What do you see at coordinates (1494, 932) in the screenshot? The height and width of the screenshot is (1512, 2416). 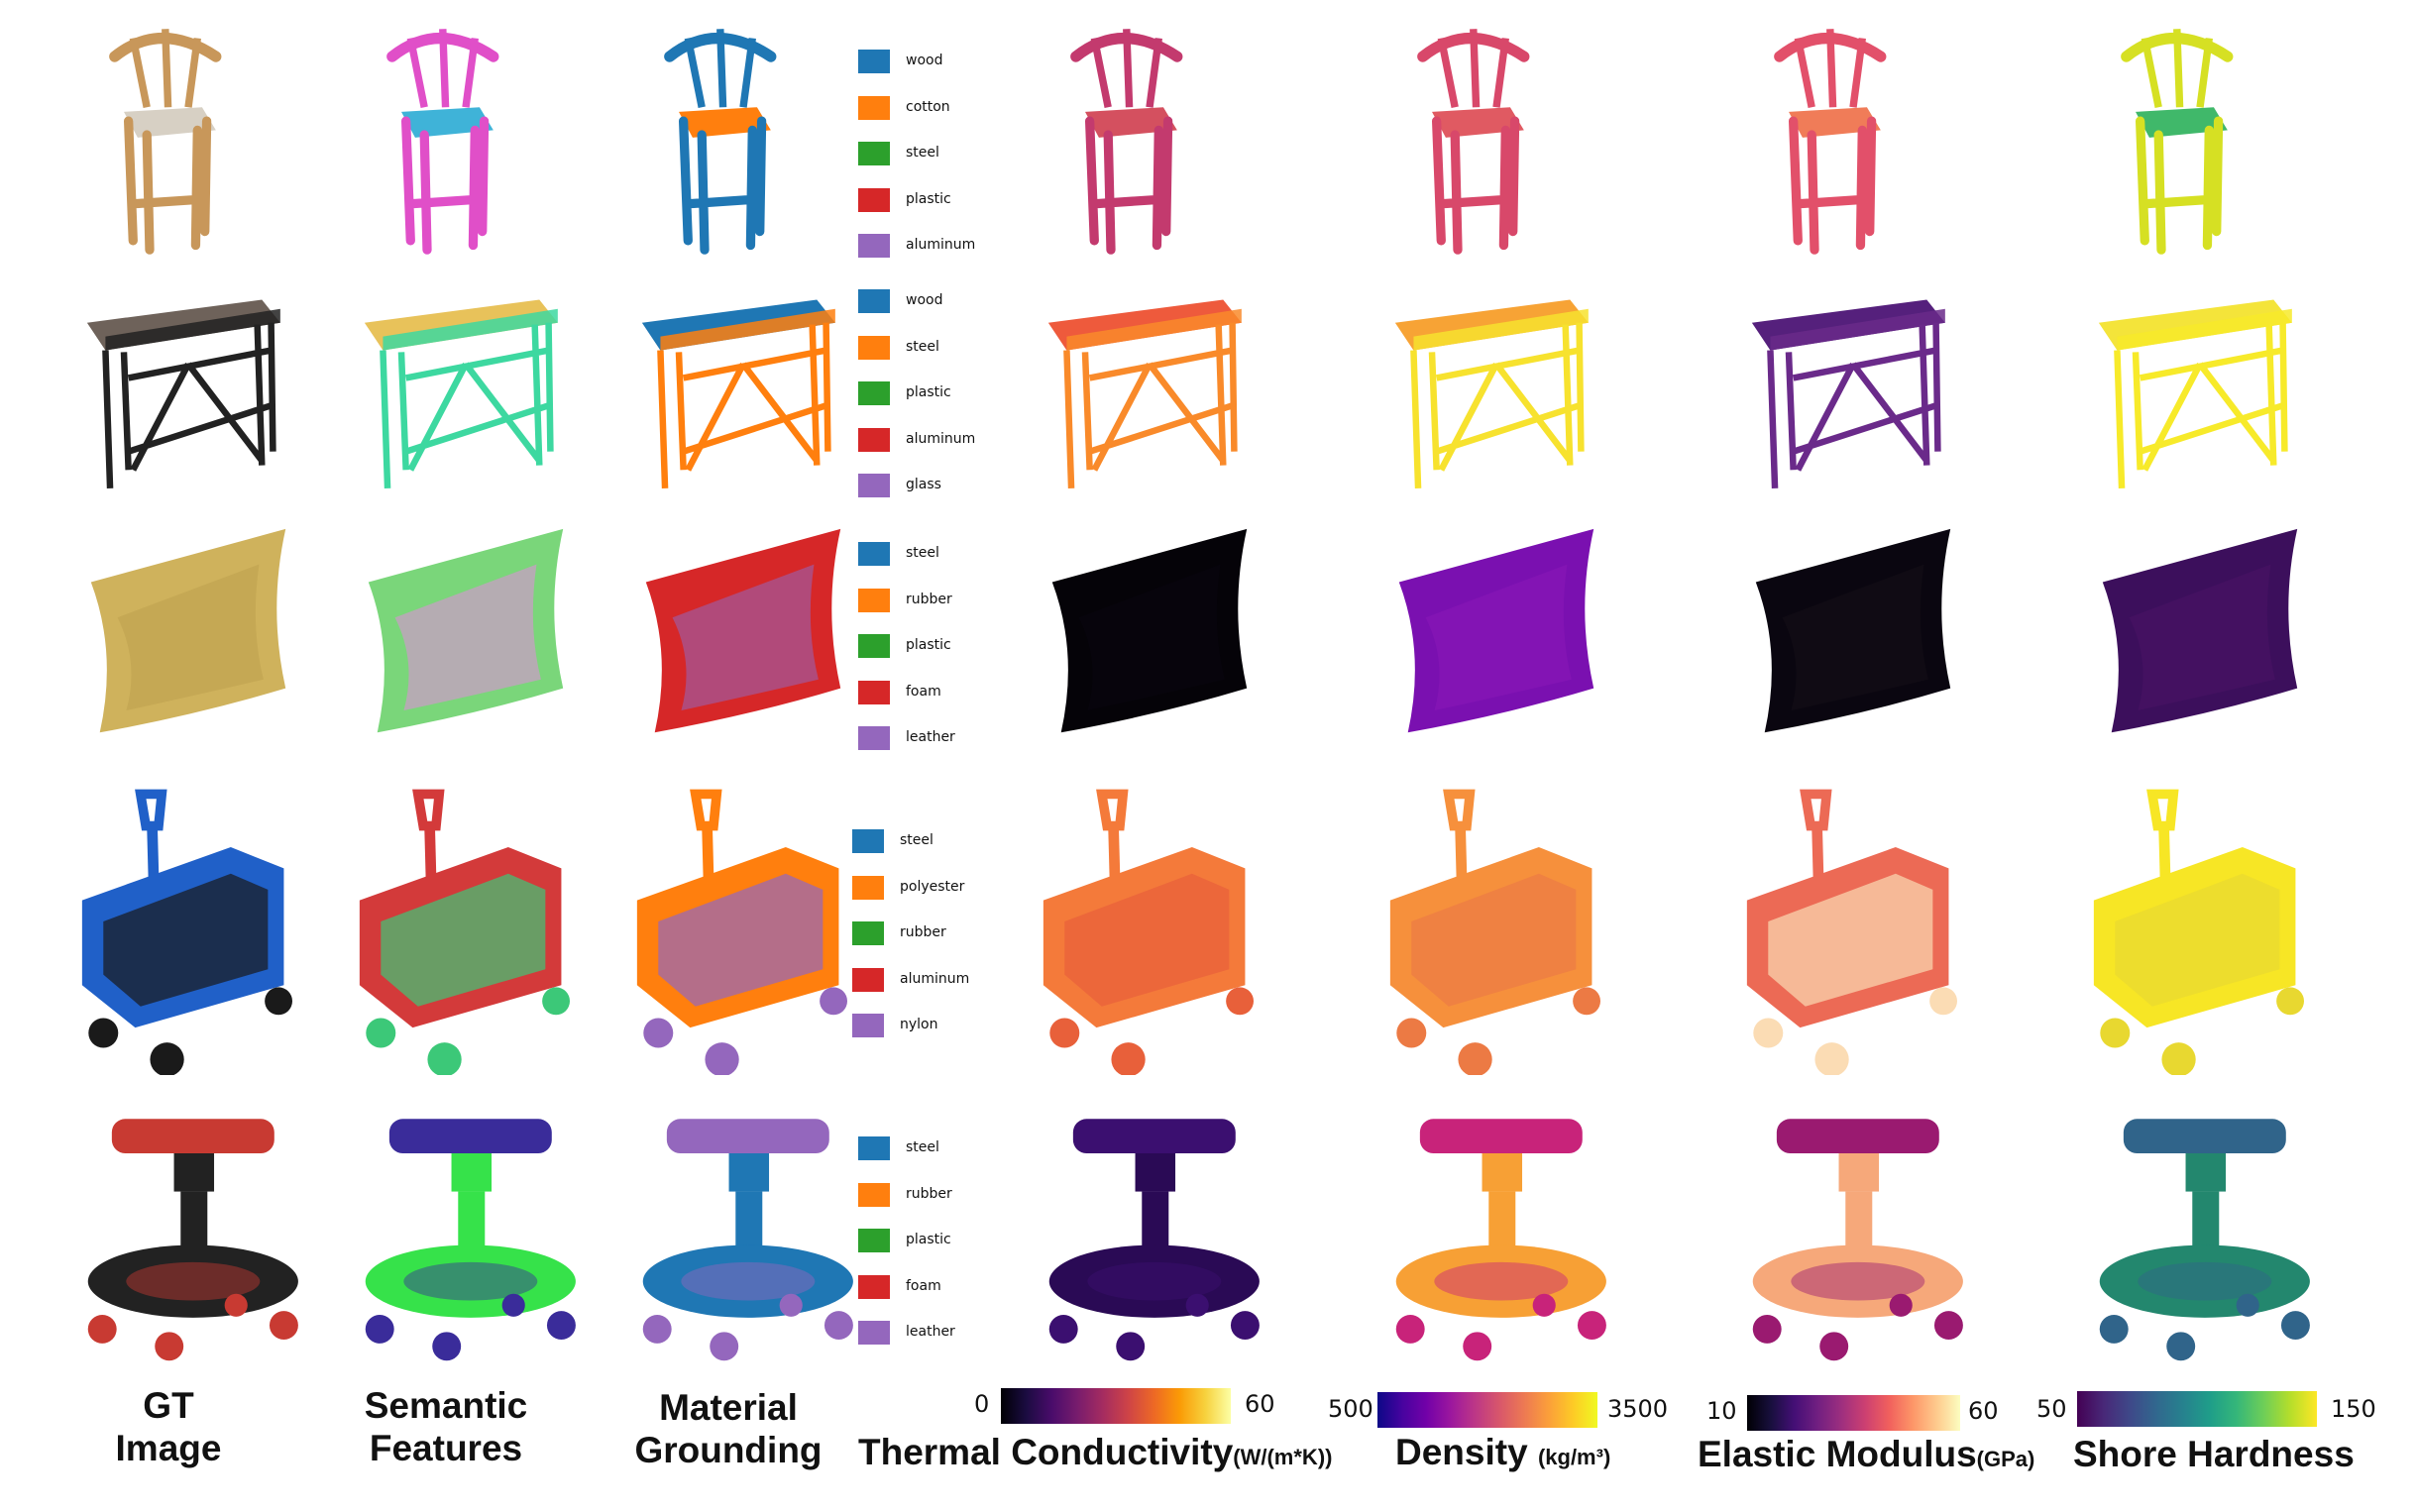 I see `wagon-density-shape` at bounding box center [1494, 932].